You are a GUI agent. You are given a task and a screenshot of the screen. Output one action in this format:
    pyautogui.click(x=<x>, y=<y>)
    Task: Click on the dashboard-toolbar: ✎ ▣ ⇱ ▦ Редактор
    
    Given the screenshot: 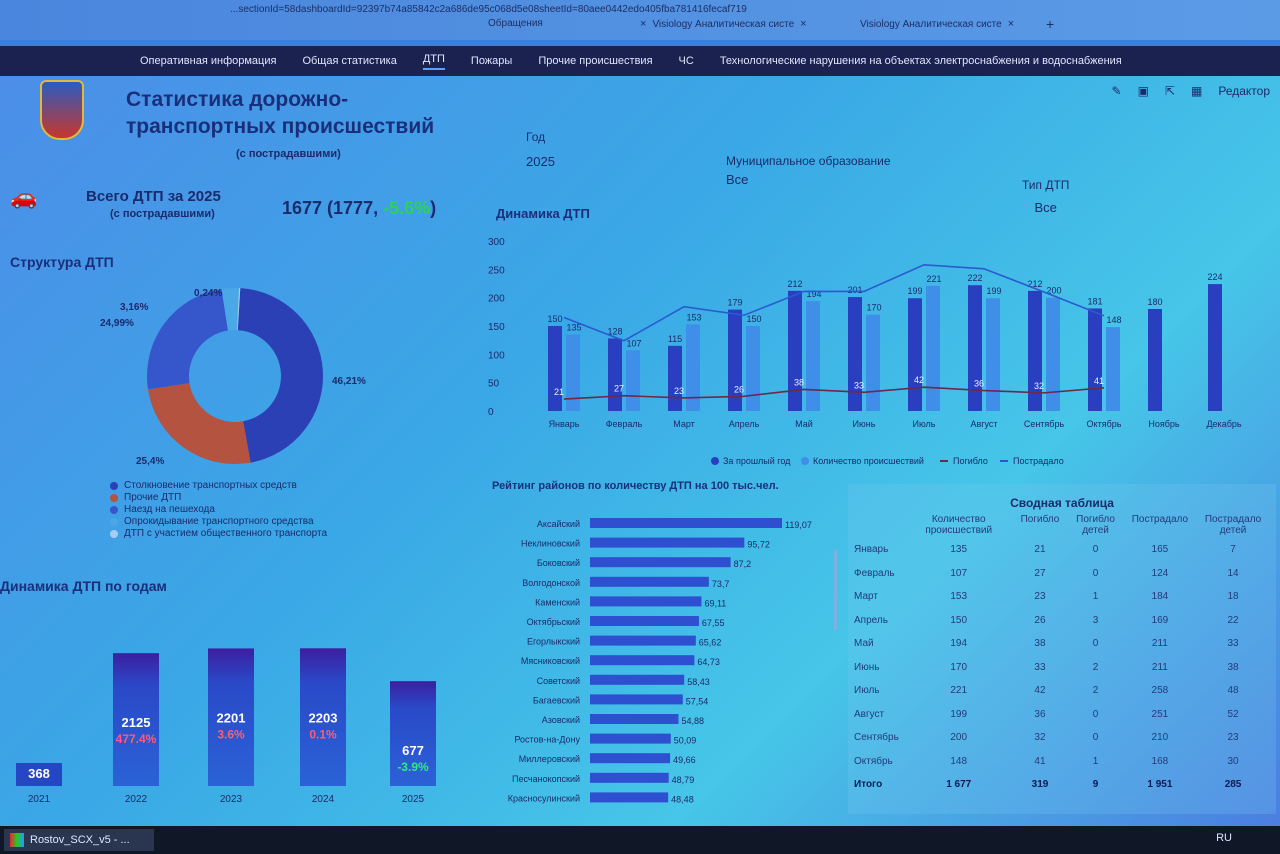 What is the action you would take?
    pyautogui.click(x=1191, y=91)
    